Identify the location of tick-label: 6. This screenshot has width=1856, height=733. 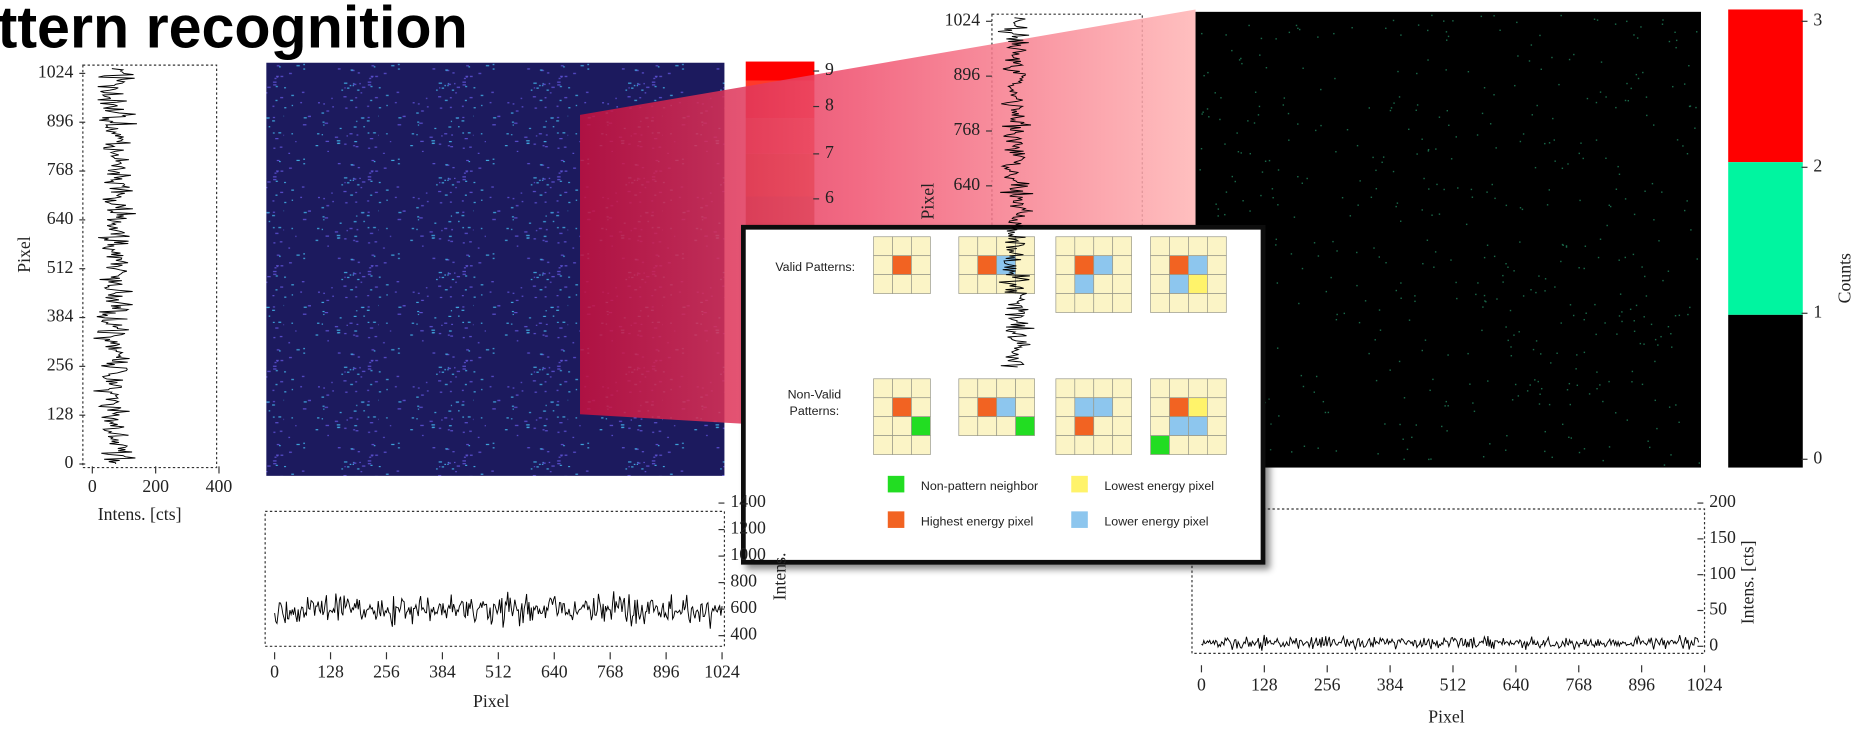
(829, 197).